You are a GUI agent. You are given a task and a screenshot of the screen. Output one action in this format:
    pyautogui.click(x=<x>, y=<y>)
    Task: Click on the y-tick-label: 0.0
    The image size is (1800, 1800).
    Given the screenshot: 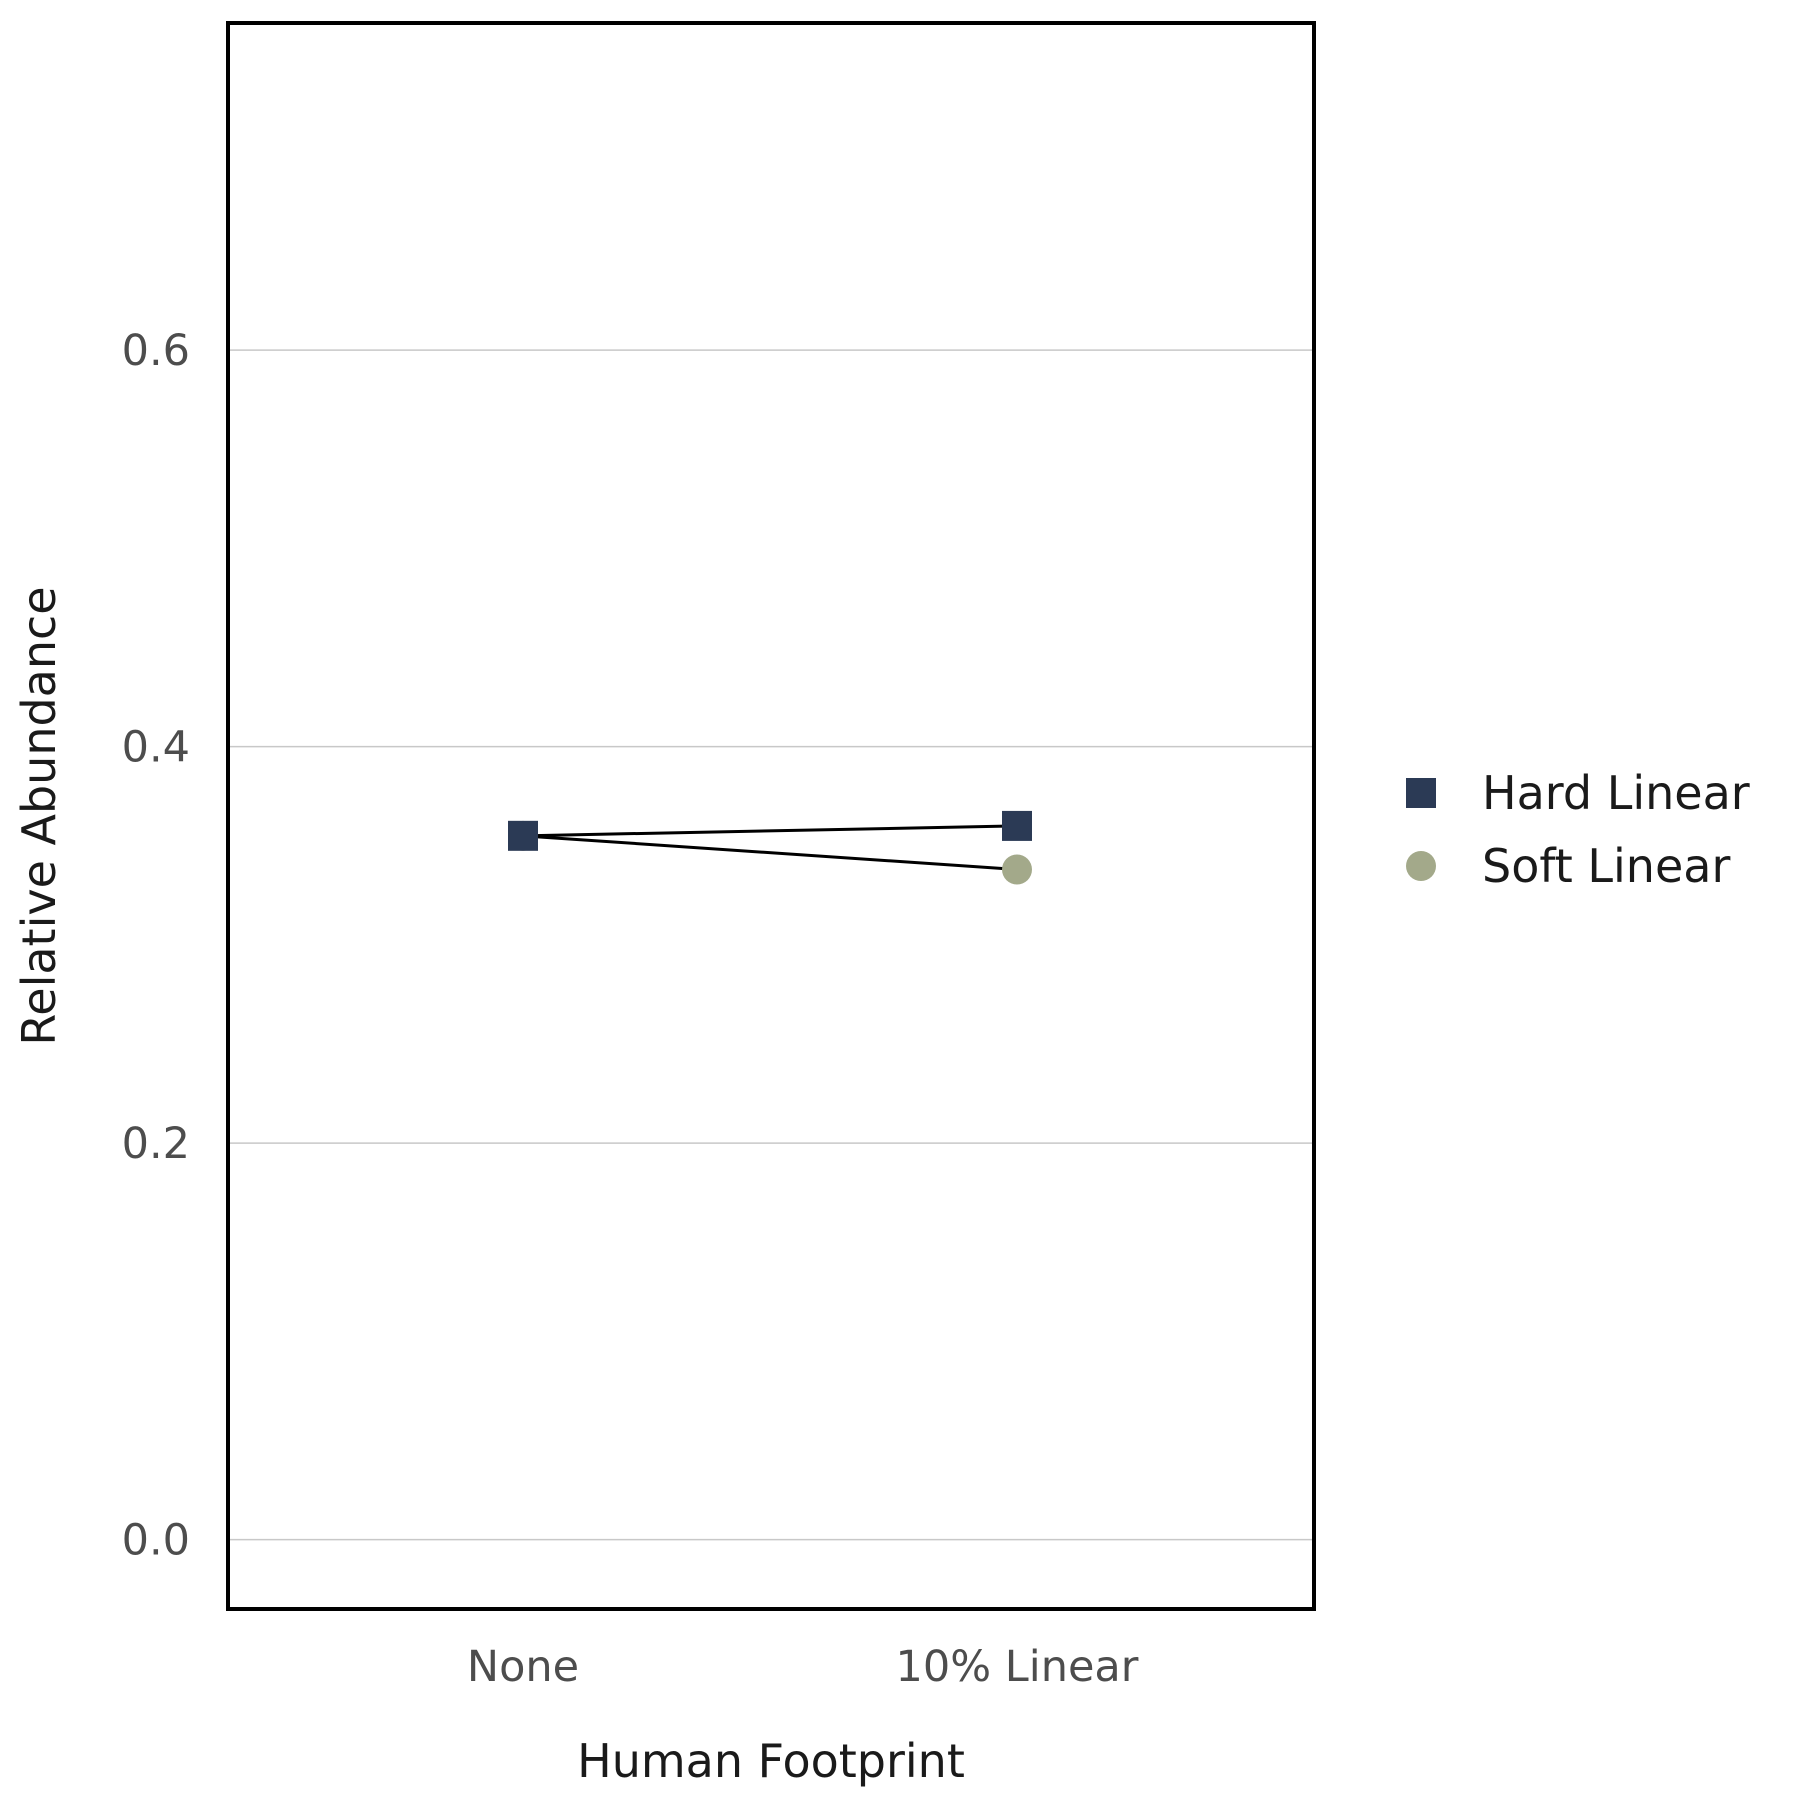 What is the action you would take?
    pyautogui.click(x=156, y=1541)
    